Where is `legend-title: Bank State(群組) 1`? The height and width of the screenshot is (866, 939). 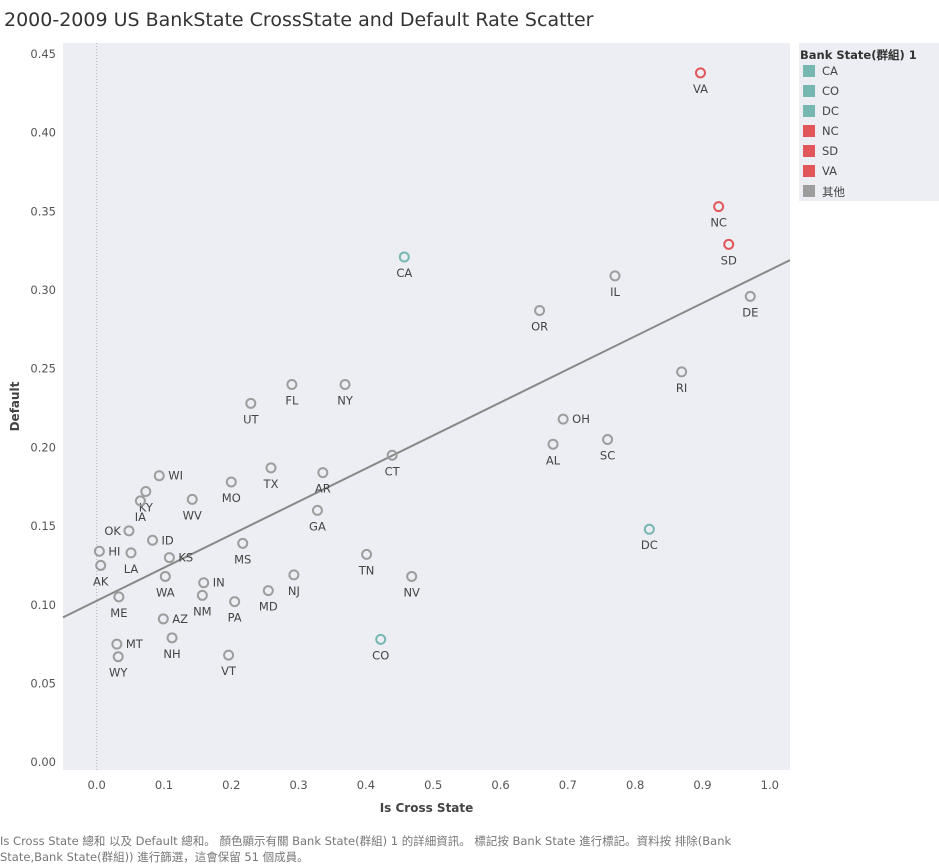
legend-title: Bank State(群組) 1 is located at coordinates (858, 55).